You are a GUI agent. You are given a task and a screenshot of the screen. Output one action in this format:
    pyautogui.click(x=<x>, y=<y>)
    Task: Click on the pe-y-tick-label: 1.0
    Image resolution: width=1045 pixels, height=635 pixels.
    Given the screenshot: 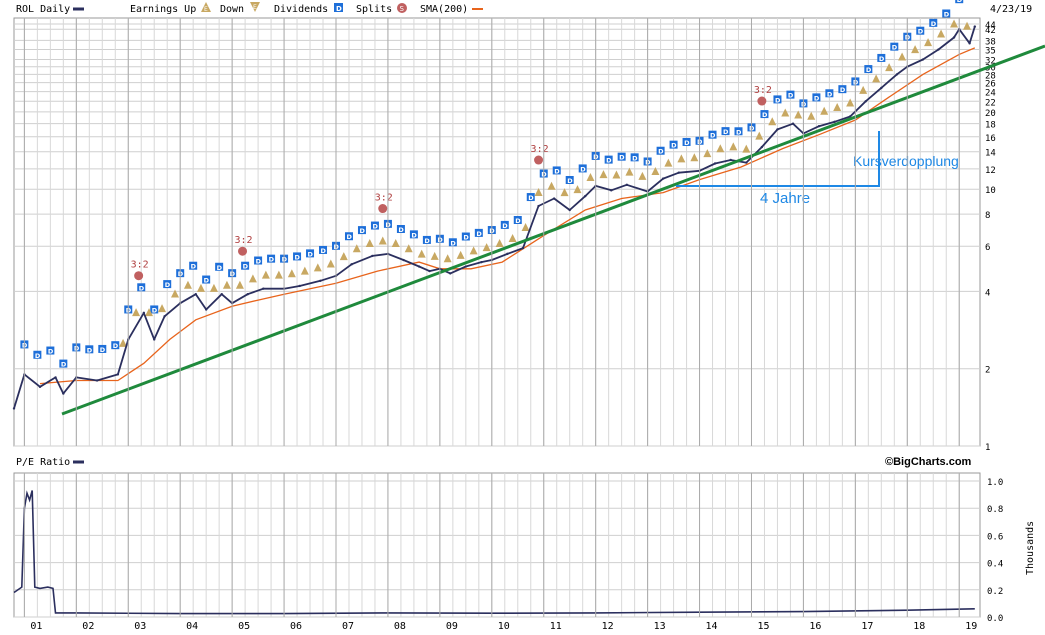 What is the action you would take?
    pyautogui.click(x=995, y=483)
    